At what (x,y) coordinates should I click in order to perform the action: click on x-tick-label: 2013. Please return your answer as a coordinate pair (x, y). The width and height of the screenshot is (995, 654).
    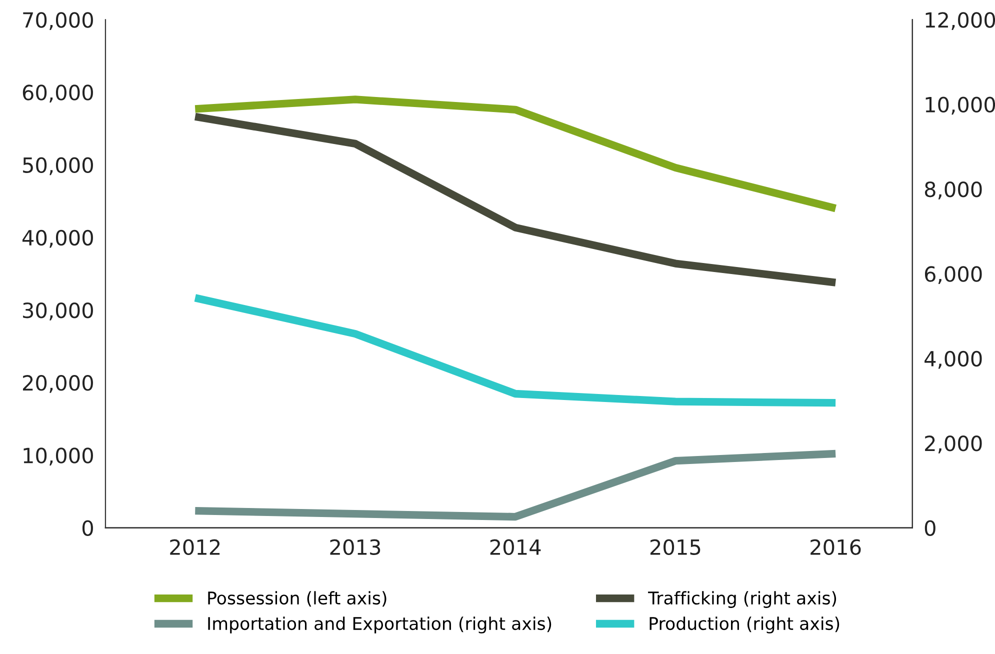
    Looking at the image, I should click on (355, 547).